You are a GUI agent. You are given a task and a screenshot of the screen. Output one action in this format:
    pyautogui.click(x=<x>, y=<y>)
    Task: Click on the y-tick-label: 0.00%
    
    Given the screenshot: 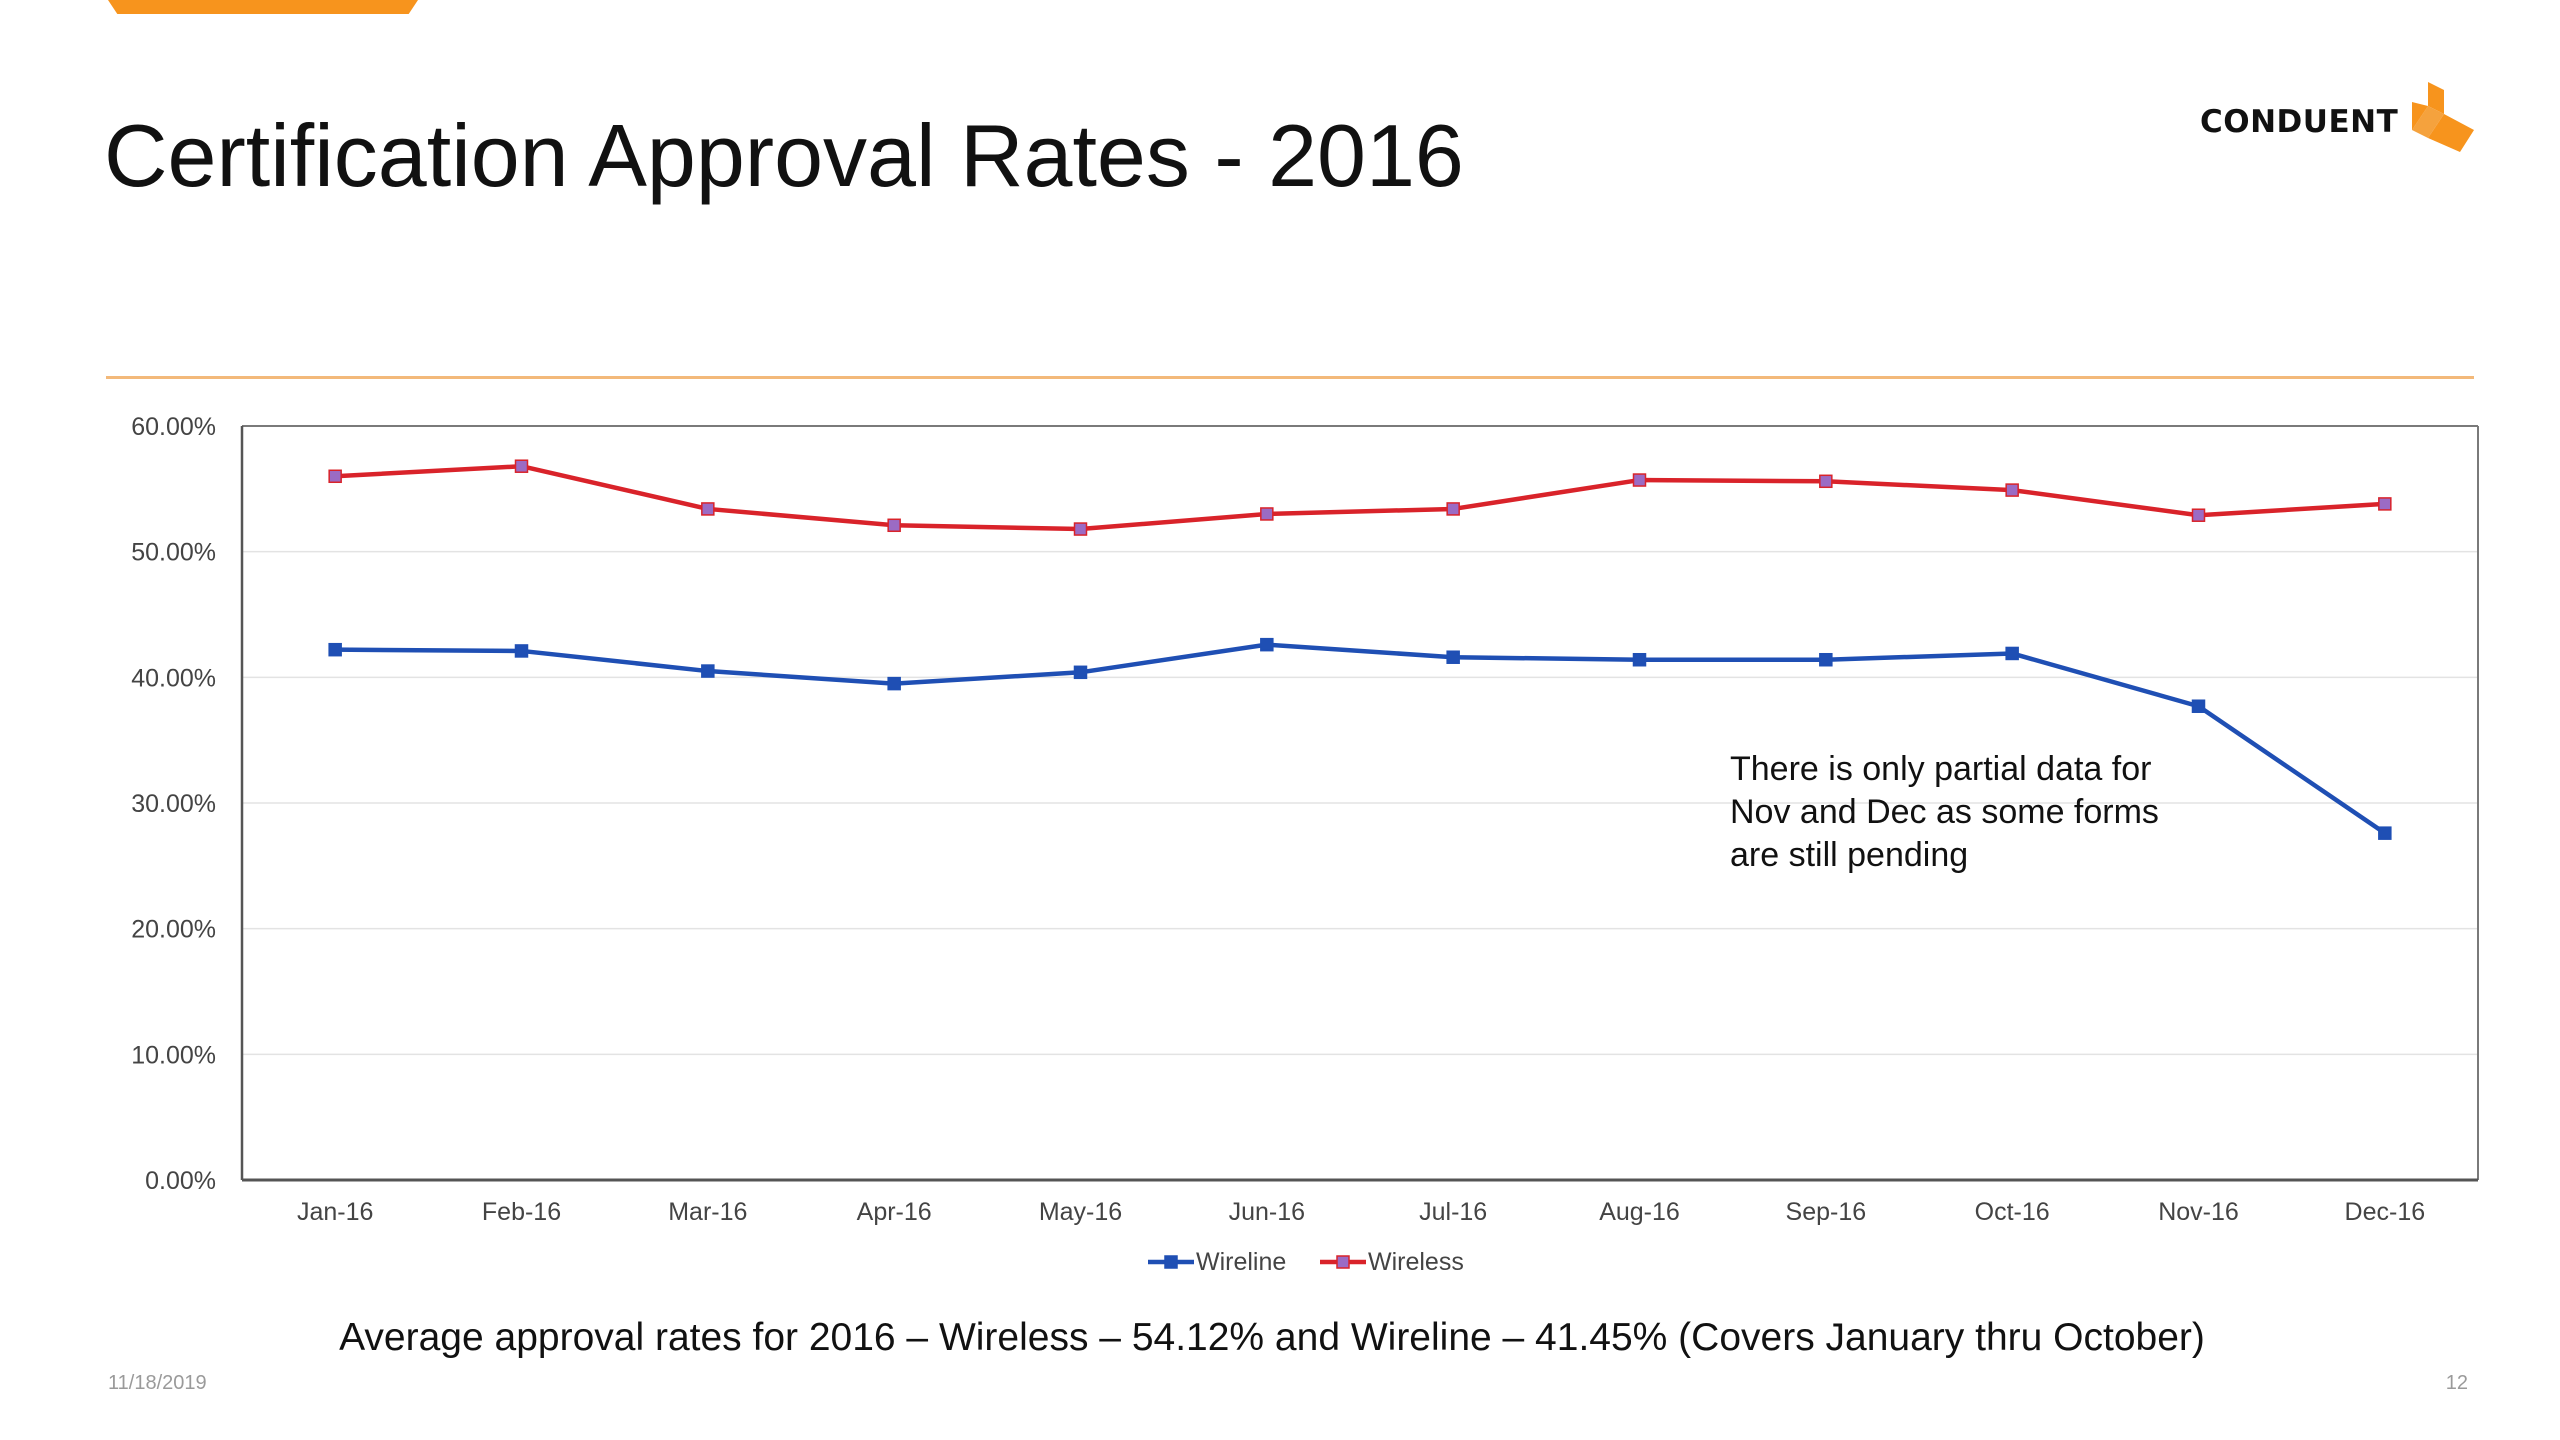 What is the action you would take?
    pyautogui.click(x=180, y=1181)
    